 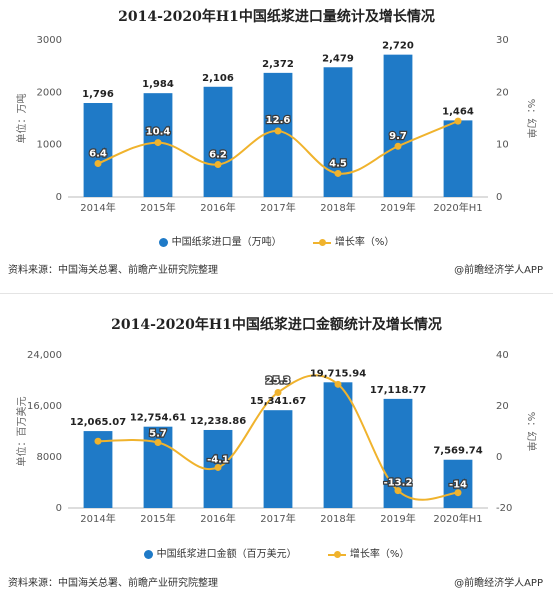 What do you see at coordinates (276, 293) in the screenshot?
I see `panel-divider` at bounding box center [276, 293].